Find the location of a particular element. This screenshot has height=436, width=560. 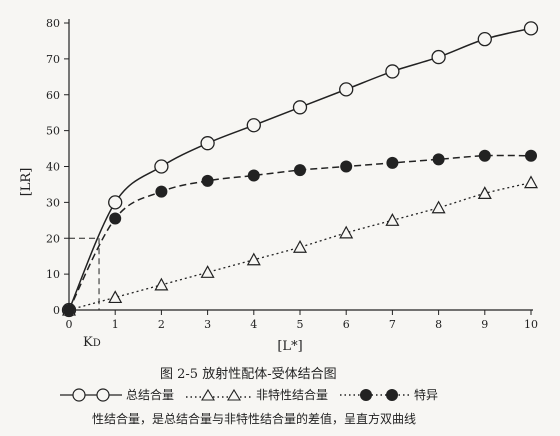

x-tick-label: 10 is located at coordinates (531, 324).